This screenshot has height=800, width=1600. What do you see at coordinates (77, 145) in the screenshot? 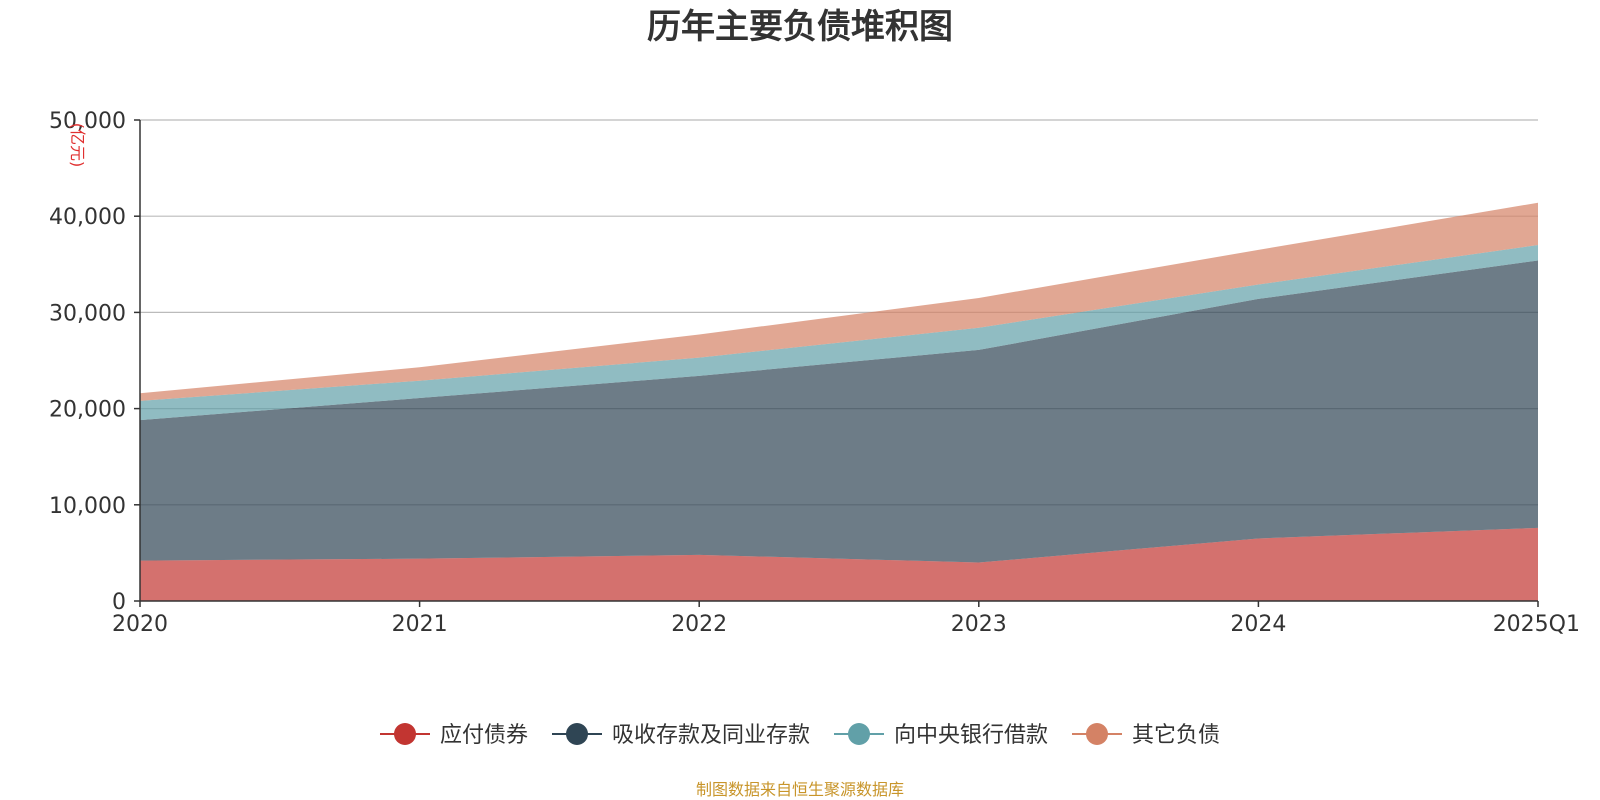
I see `y-axis-unit: (亿元)` at bounding box center [77, 145].